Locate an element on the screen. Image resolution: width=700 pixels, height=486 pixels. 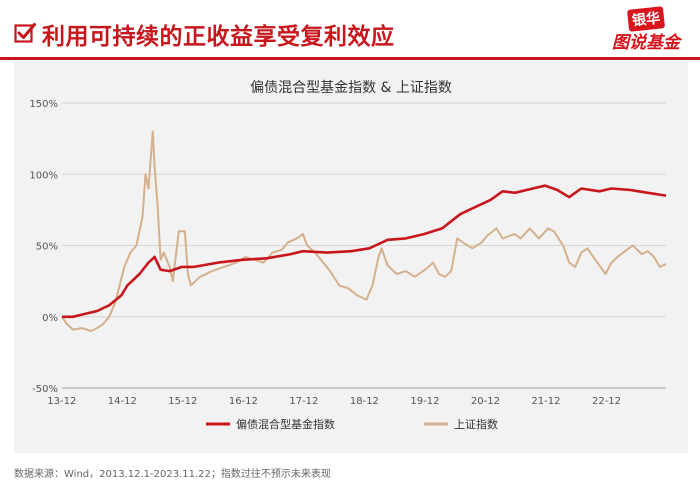
legend-label: 偏债混合型基金指数 is located at coordinates (285, 424).